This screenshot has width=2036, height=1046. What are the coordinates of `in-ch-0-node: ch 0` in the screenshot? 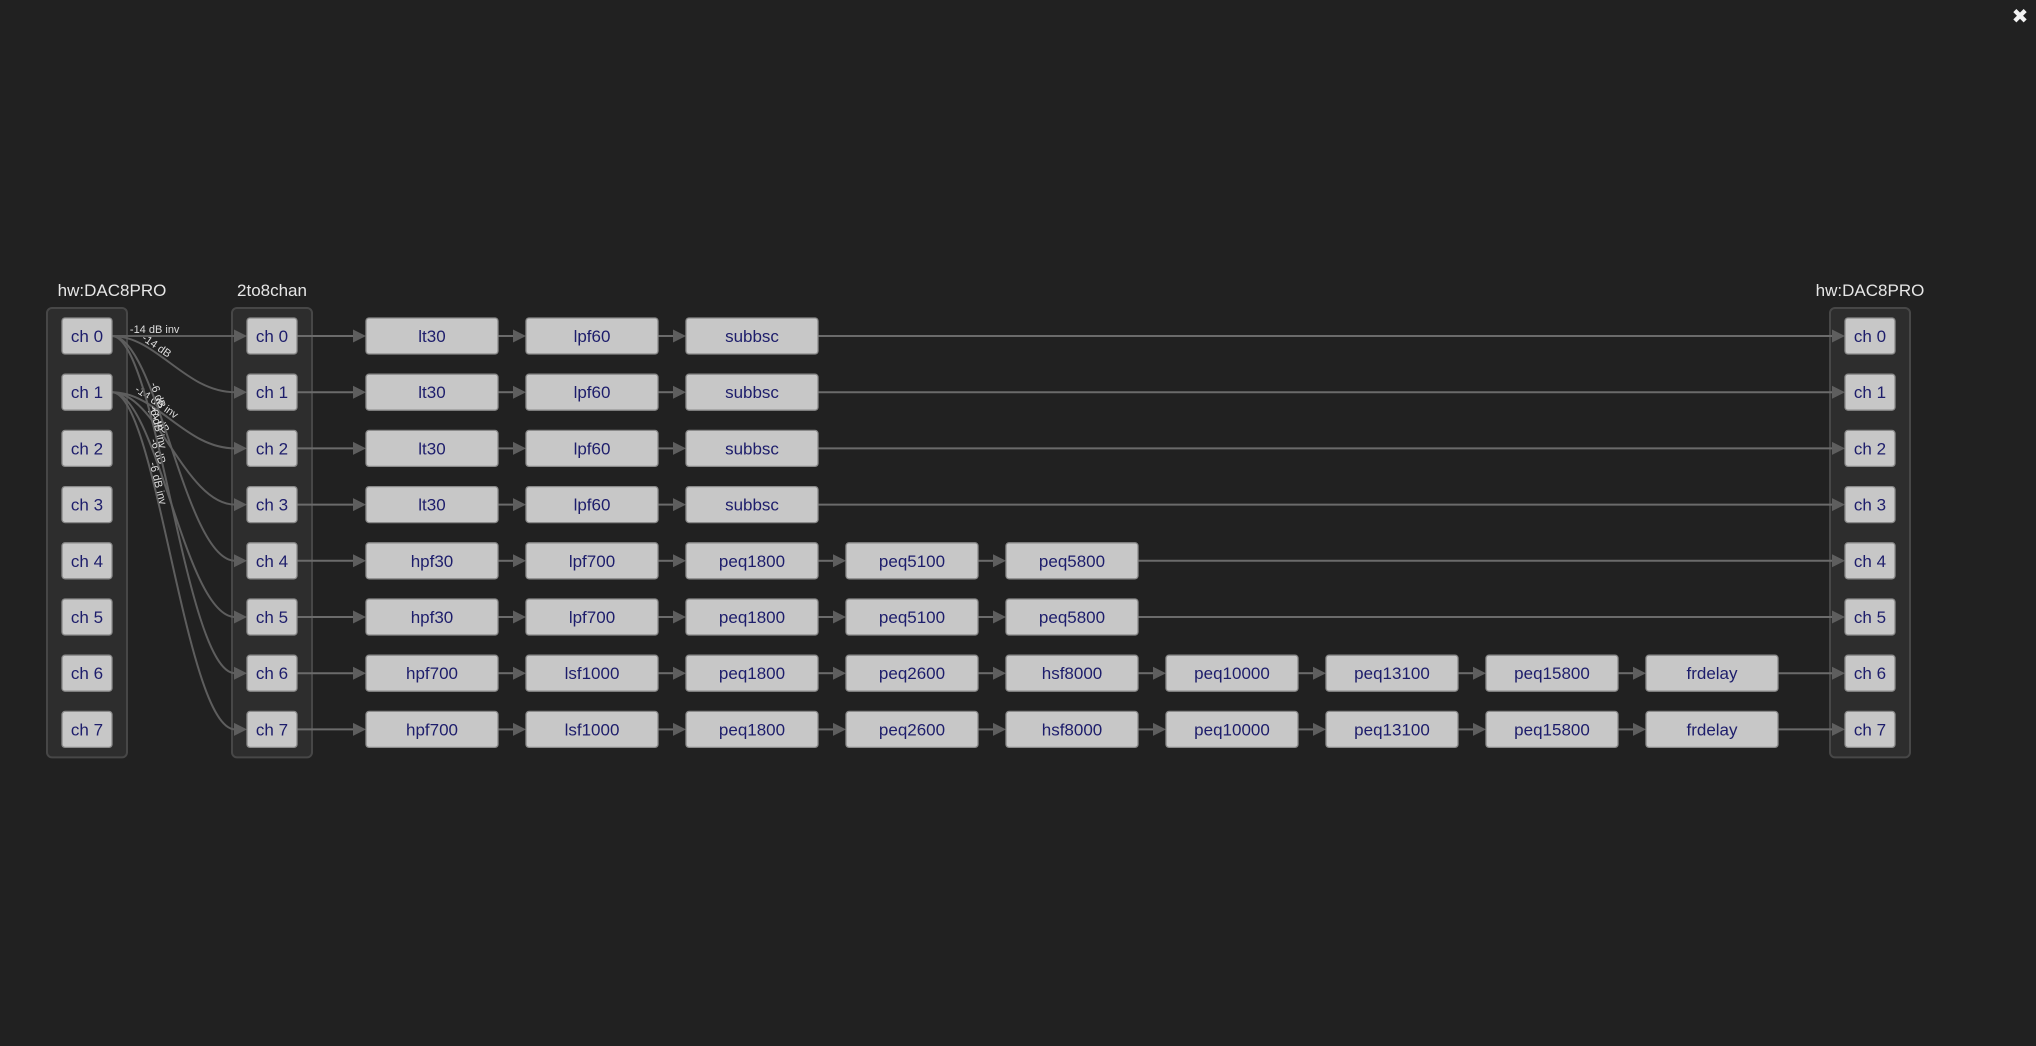 It's located at (87, 336).